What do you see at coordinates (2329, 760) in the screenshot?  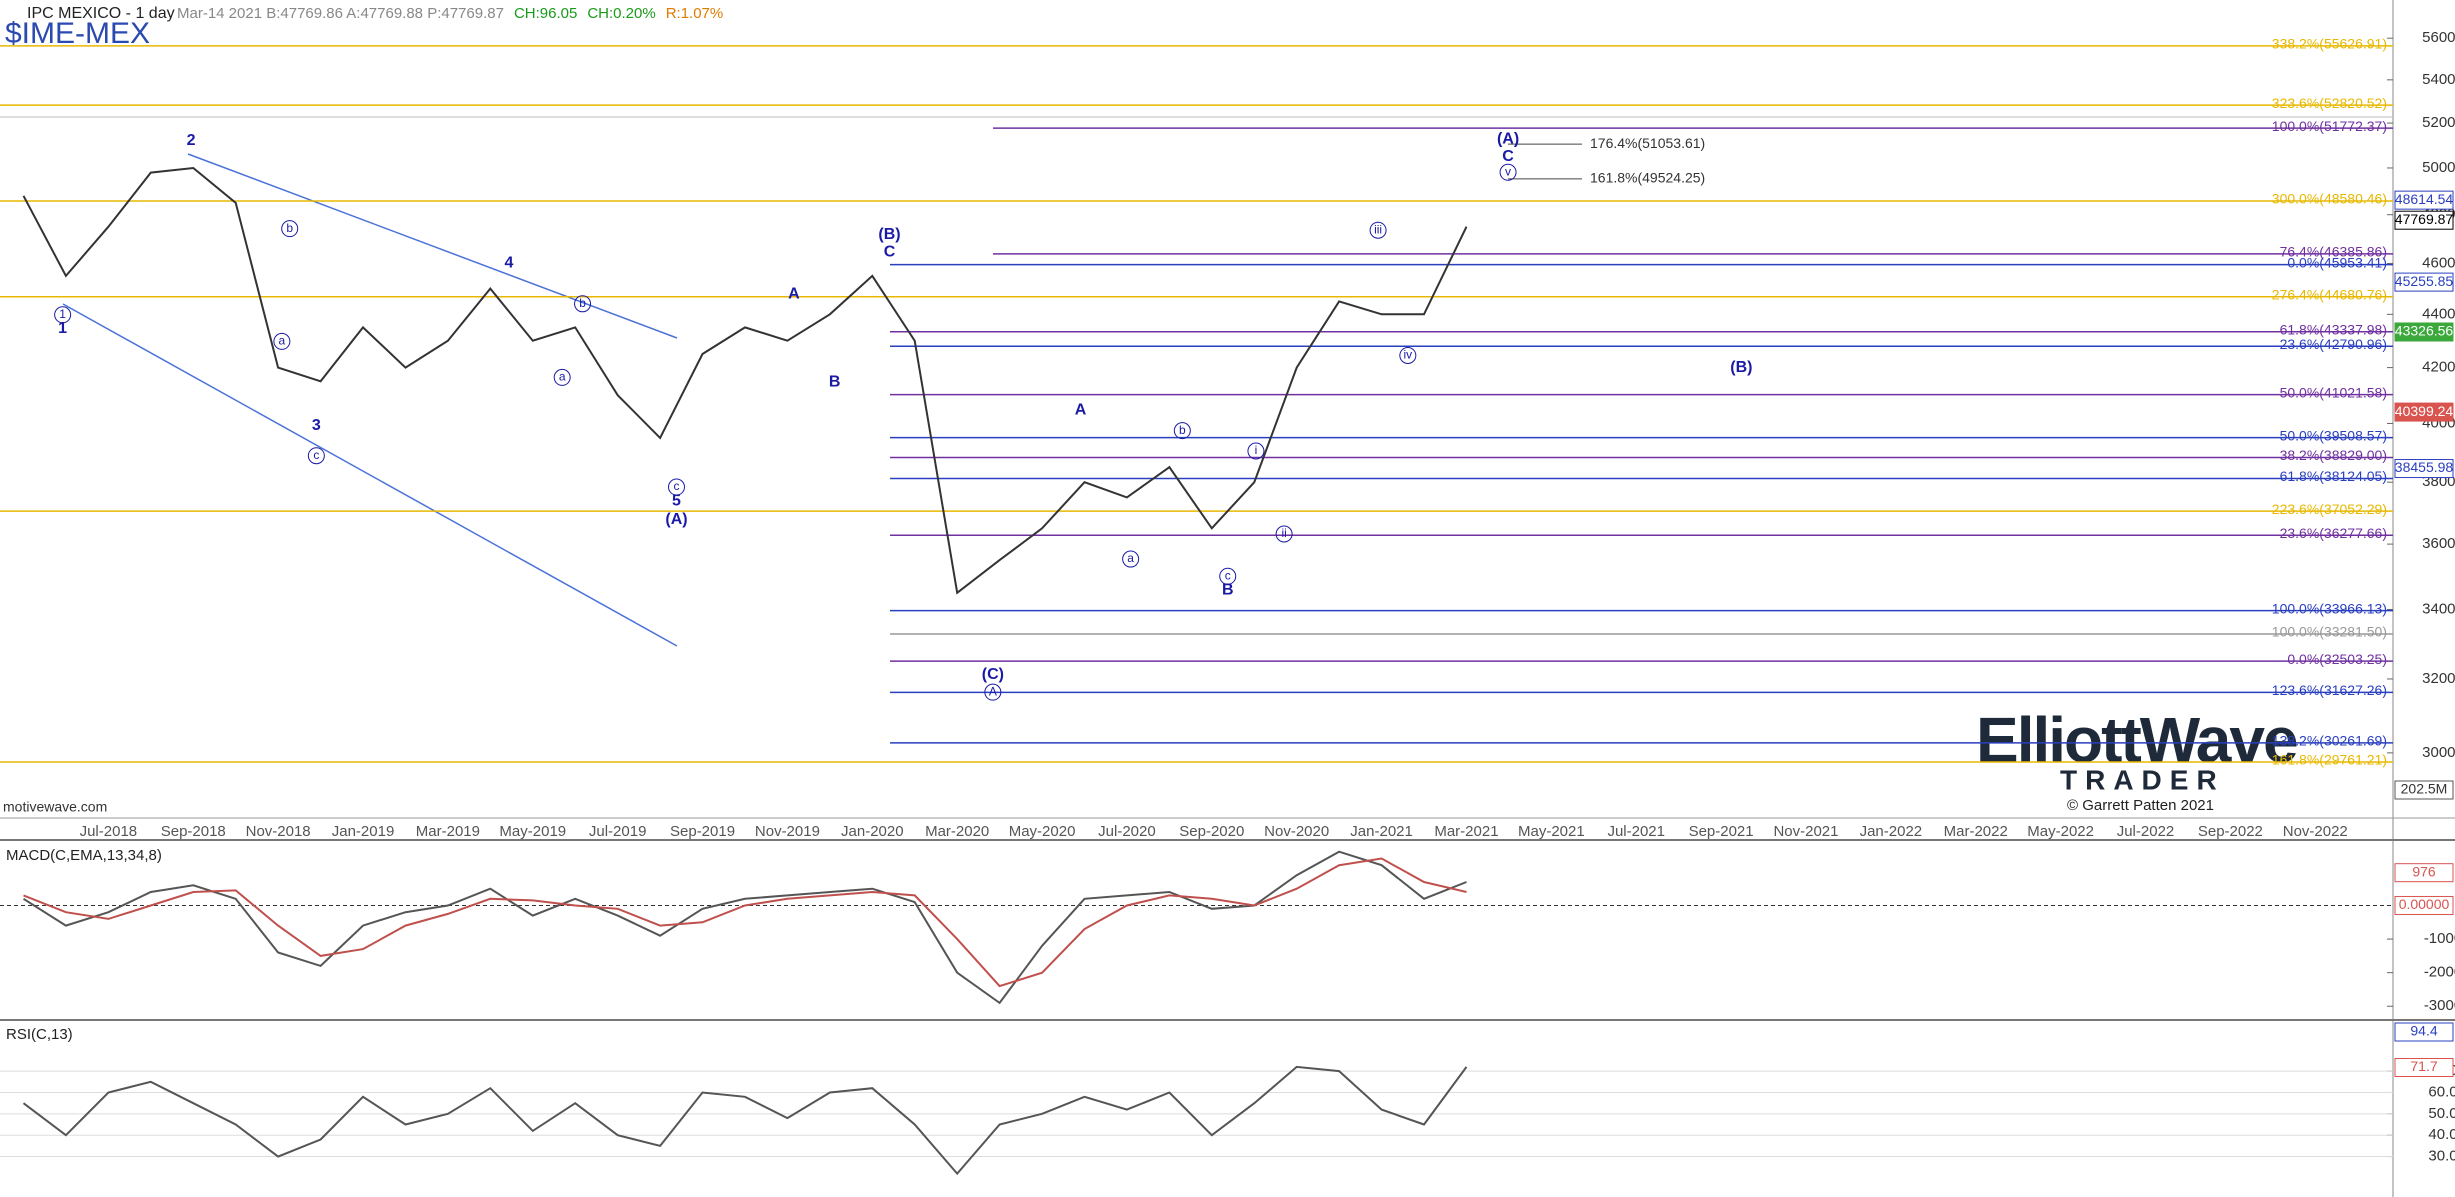 I see `level-label: 161.8%(29761.21)` at bounding box center [2329, 760].